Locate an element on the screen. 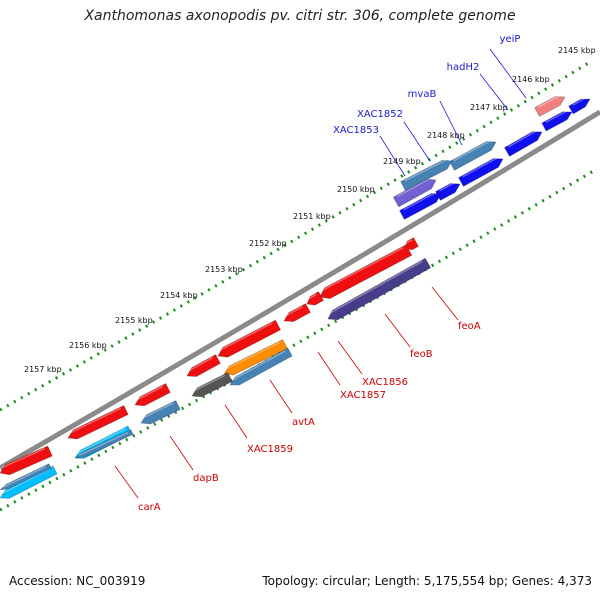 The width and height of the screenshot is (600, 600). kbp-label: 2154 kbp is located at coordinates (179, 295).